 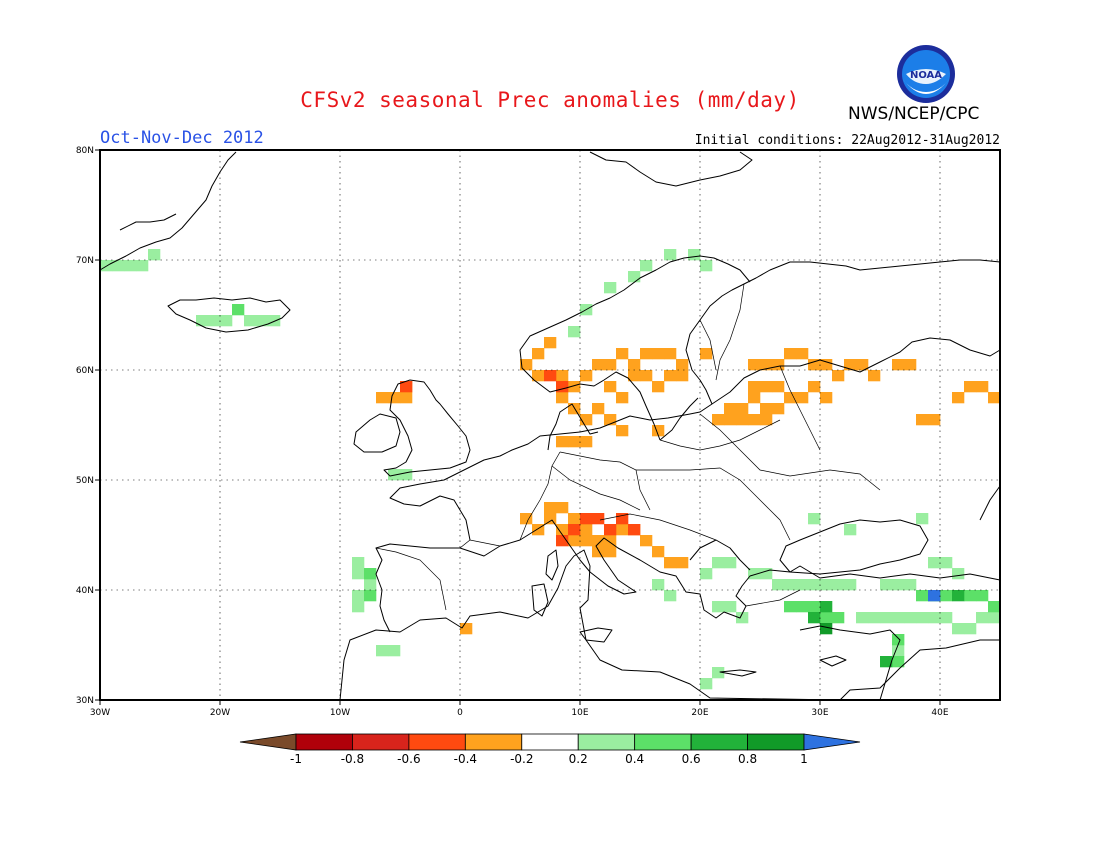 I want to click on initial-conditions-label: Initial conditions: 22Aug2012-31Aug2012, so click(x=847, y=140).